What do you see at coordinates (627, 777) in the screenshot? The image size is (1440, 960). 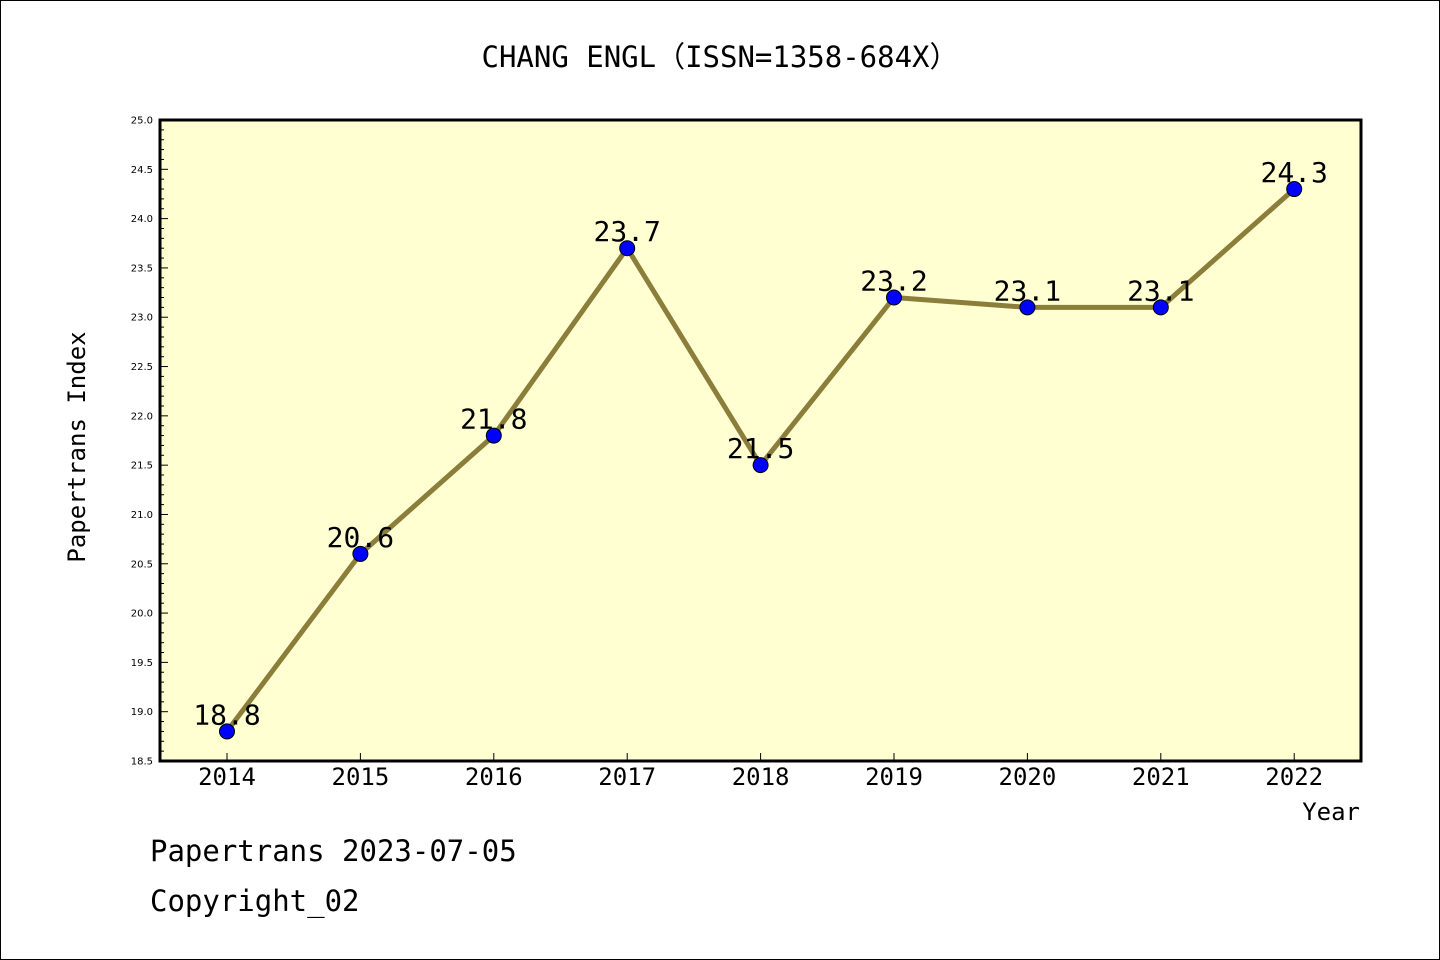 I see `x-tick-label: 2017` at bounding box center [627, 777].